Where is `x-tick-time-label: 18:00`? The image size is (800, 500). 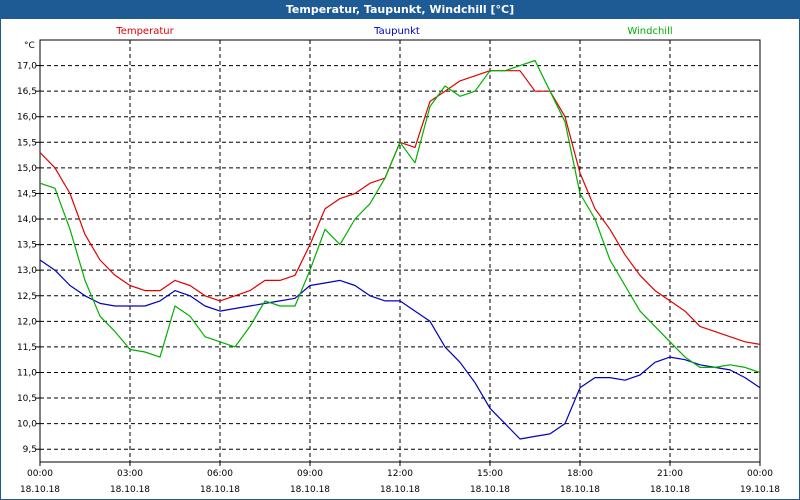 x-tick-time-label: 18:00 is located at coordinates (580, 474).